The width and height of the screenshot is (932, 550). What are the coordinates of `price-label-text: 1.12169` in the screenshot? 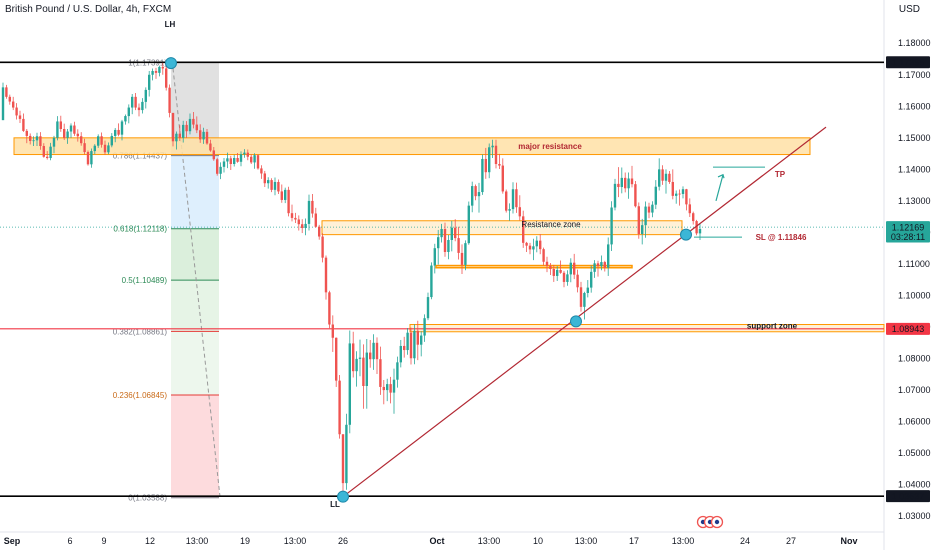 It's located at (908, 227).